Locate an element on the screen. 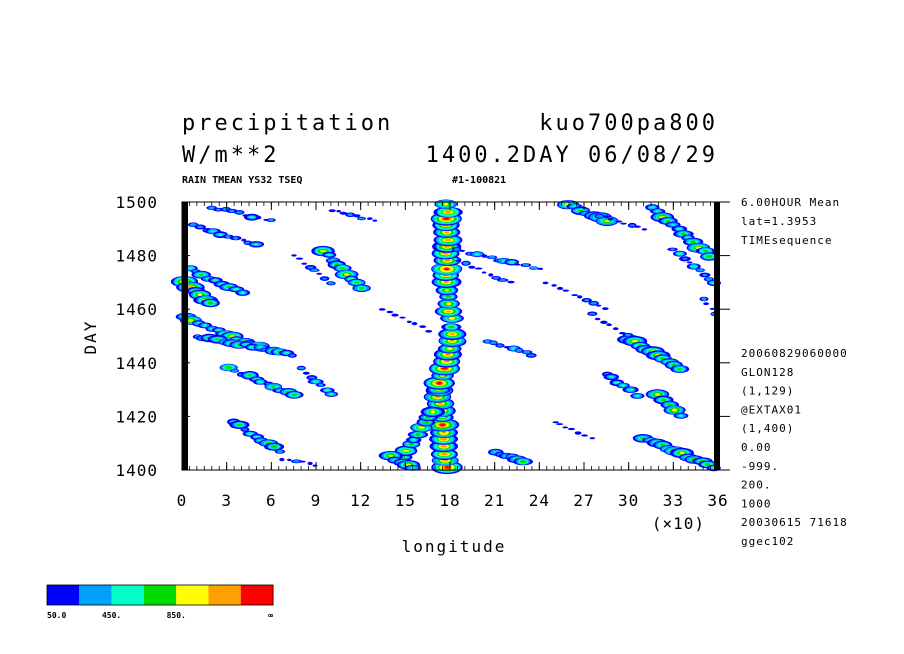  title-variable: precipitation is located at coordinates (287, 123).